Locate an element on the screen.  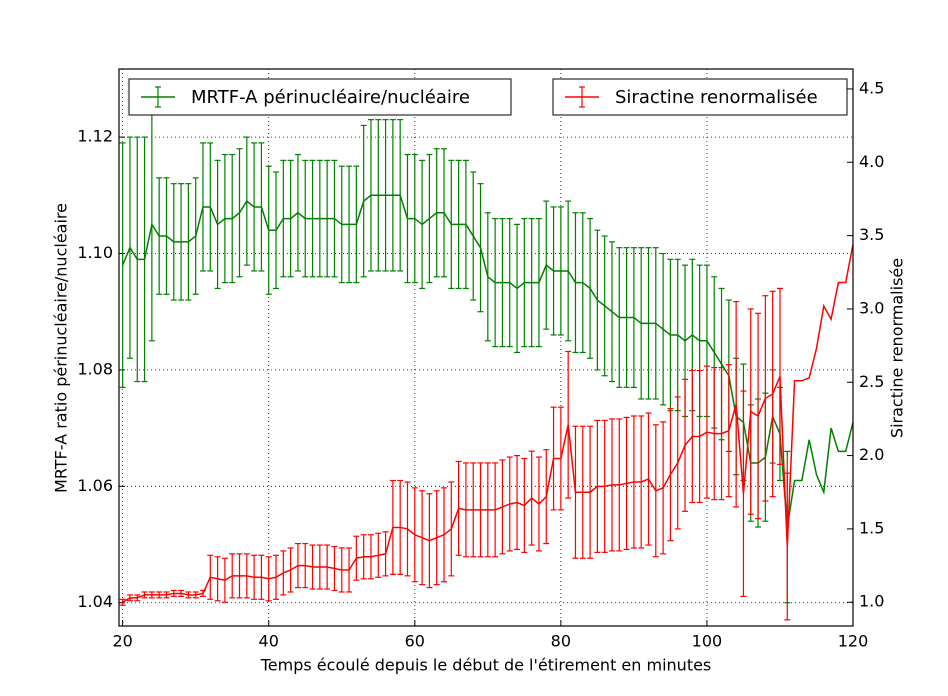
y2-tick-label: 1.0 is located at coordinates (871, 601).